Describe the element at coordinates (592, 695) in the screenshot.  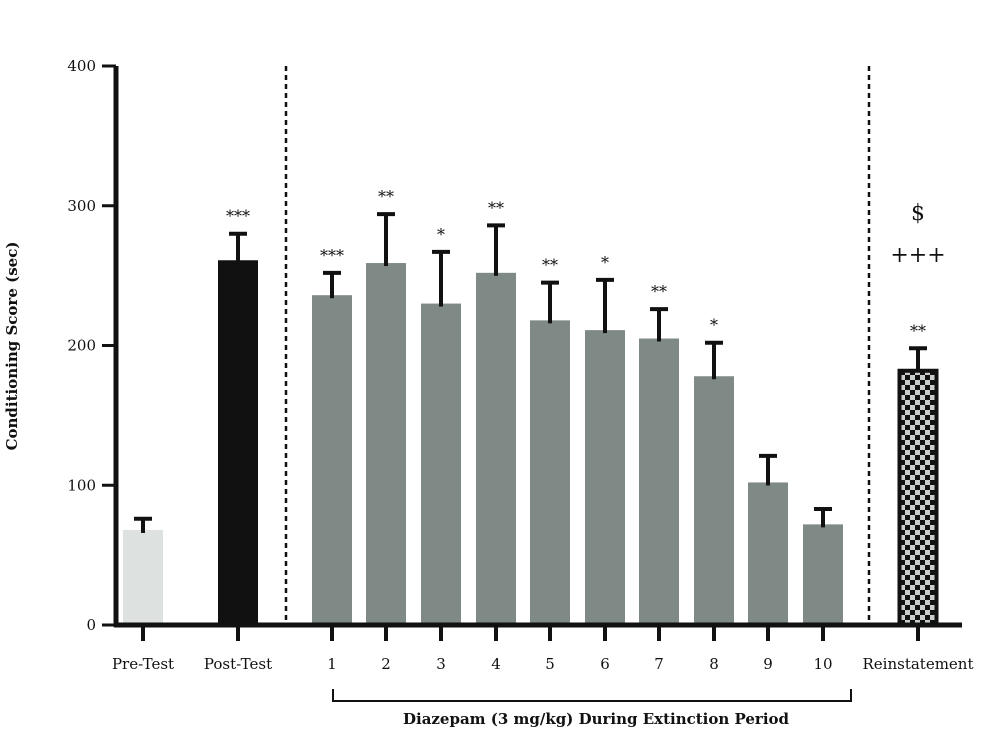
I see `group-bracket` at that location.